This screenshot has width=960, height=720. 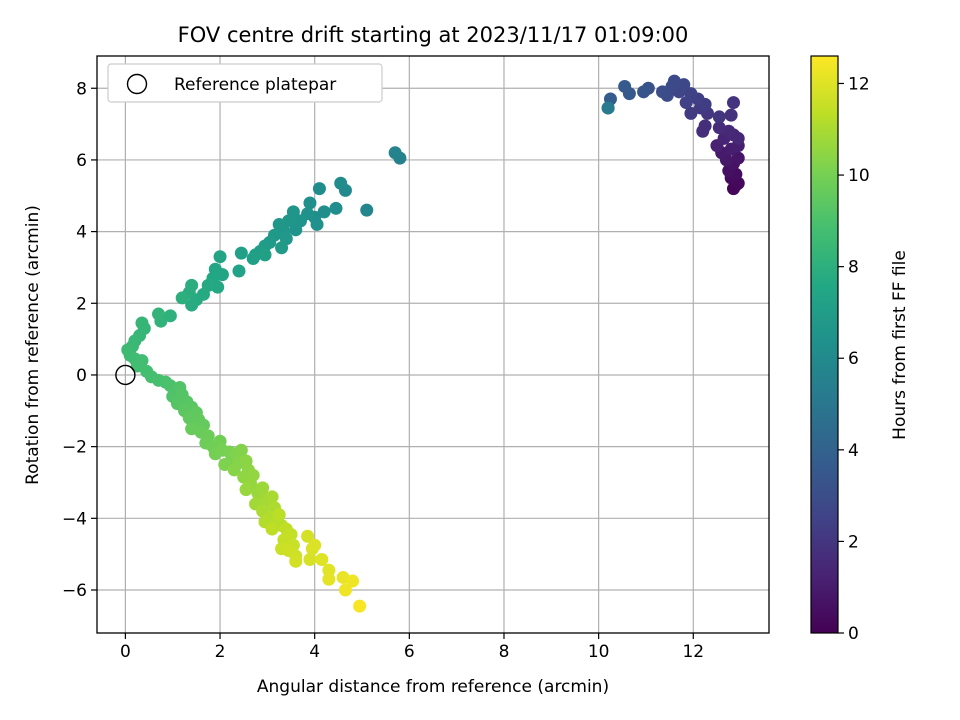 What do you see at coordinates (74, 519) in the screenshot?
I see `y-tick-label: −4` at bounding box center [74, 519].